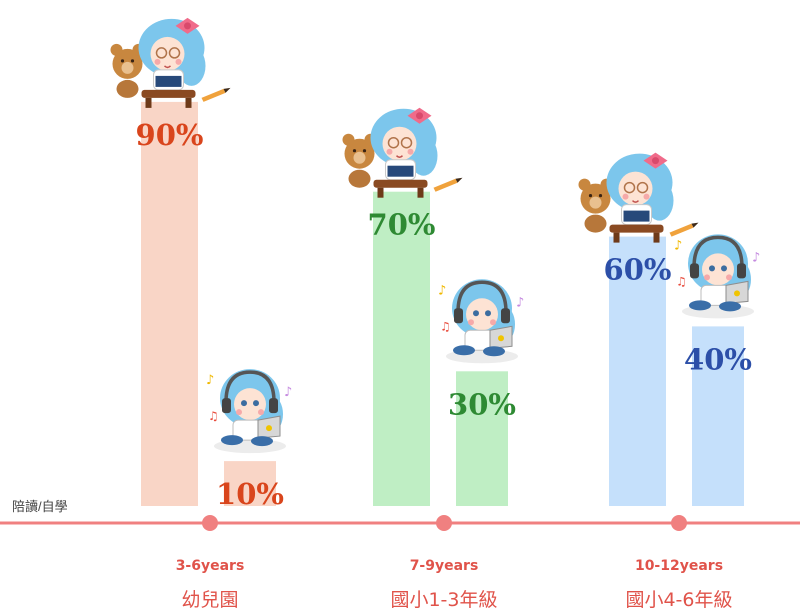 Image resolution: width=800 pixels, height=614 pixels. Describe the element at coordinates (482, 404) in the screenshot. I see `bar-value-label: 30%` at that location.